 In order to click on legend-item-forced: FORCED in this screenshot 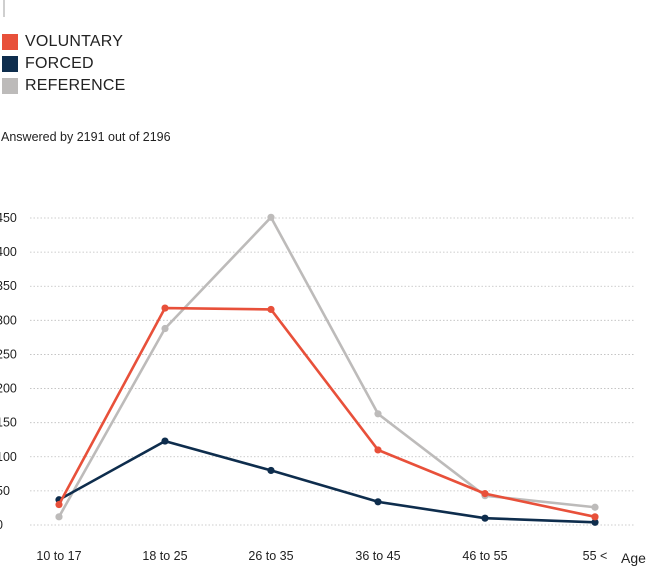, I will do `click(63, 64)`.